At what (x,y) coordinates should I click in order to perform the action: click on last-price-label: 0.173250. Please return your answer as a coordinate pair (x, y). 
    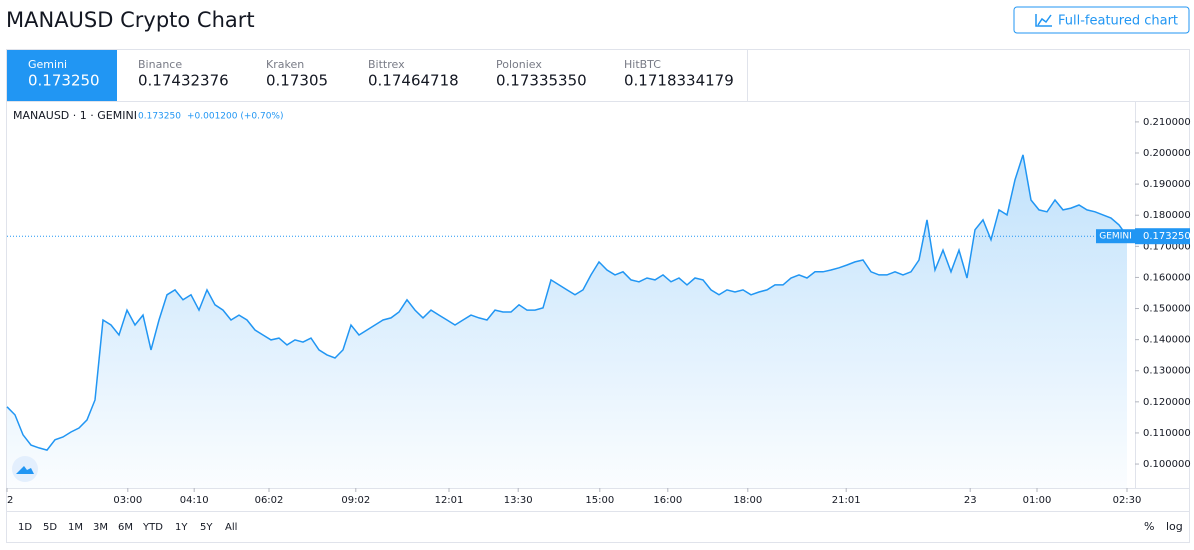
    Looking at the image, I should click on (1167, 236).